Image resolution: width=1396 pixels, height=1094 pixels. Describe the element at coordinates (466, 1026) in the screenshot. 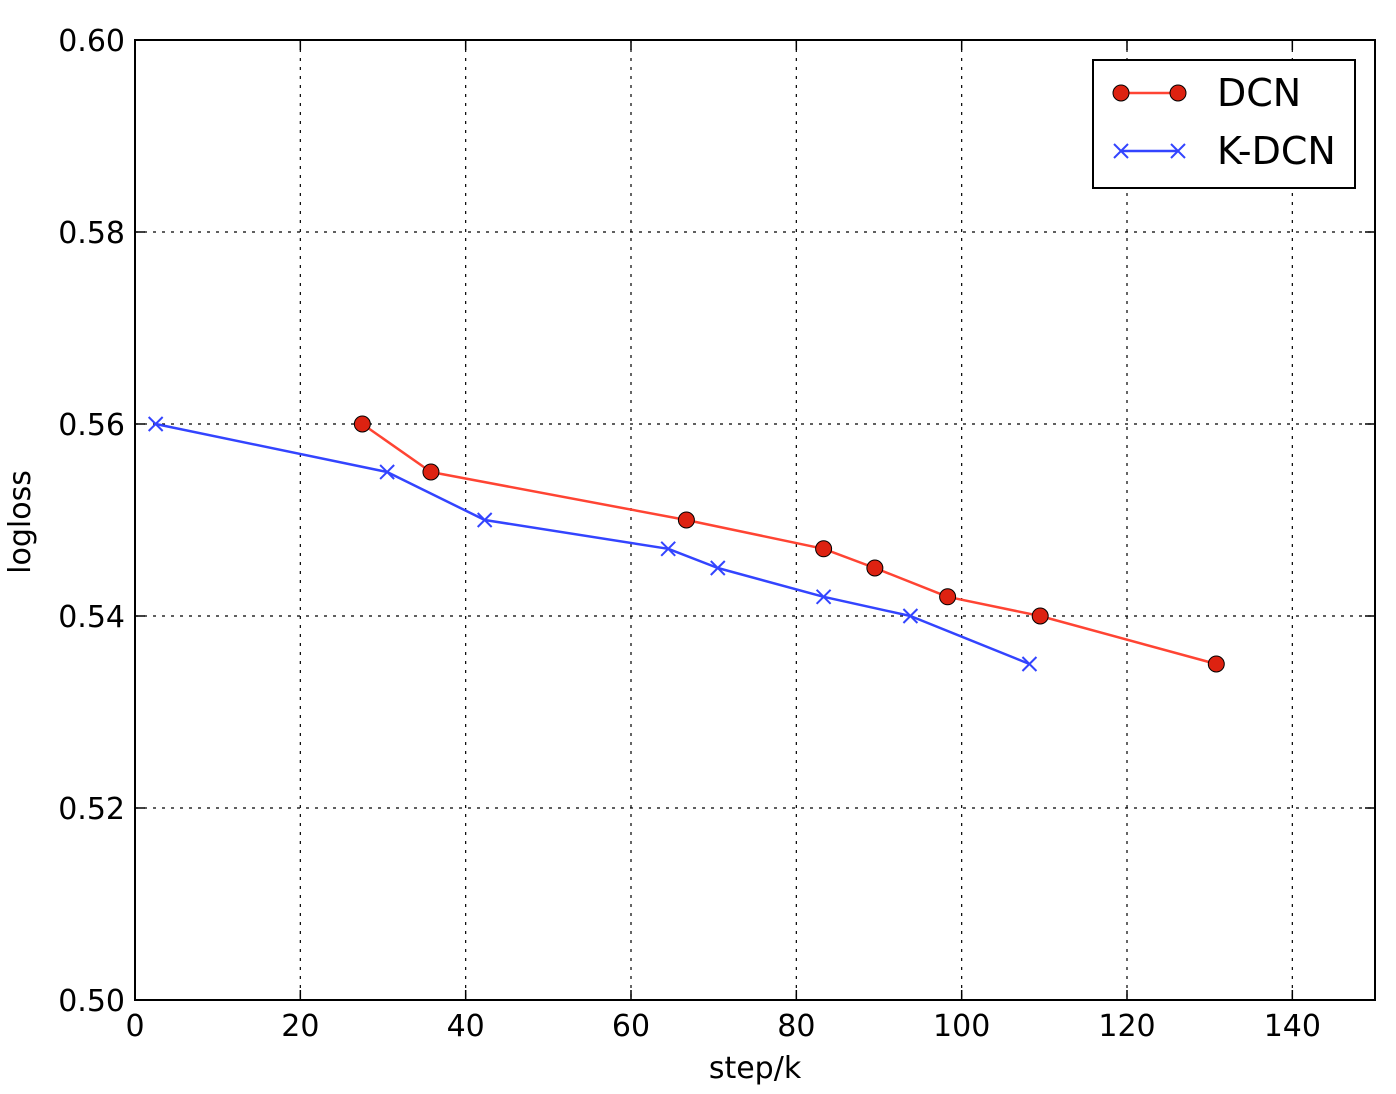

I see `x-tick-label: 40` at that location.